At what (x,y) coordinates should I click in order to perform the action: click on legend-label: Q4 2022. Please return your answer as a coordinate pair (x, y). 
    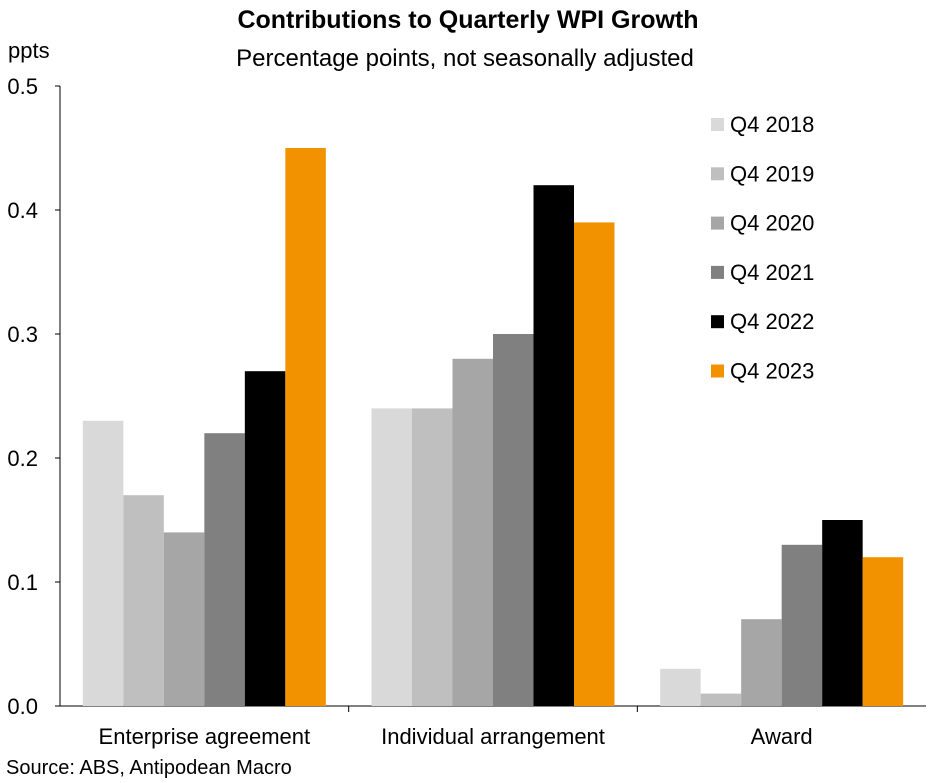
    Looking at the image, I should click on (772, 321).